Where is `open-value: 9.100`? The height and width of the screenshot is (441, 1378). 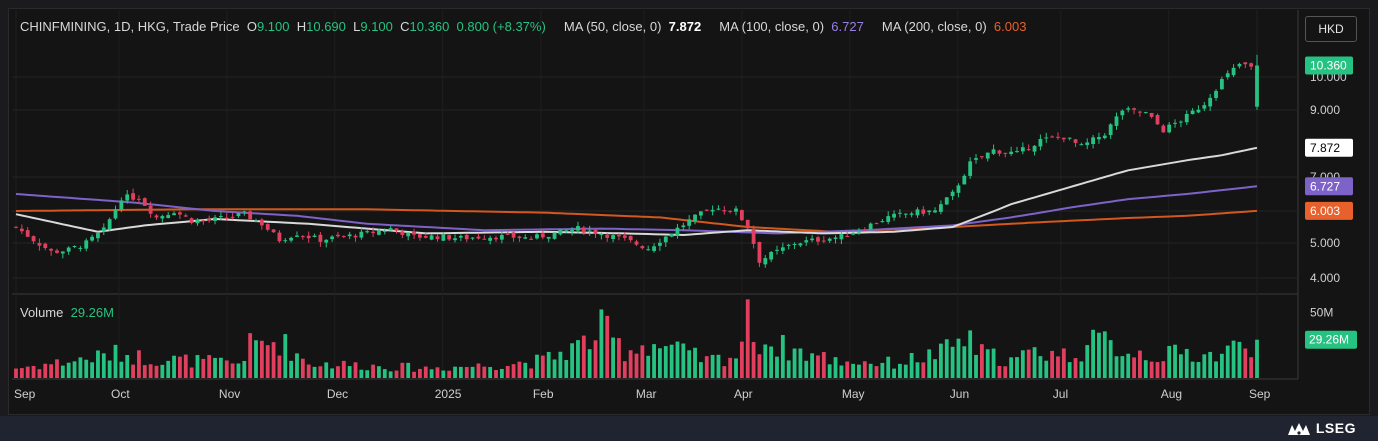
open-value: 9.100 is located at coordinates (273, 26).